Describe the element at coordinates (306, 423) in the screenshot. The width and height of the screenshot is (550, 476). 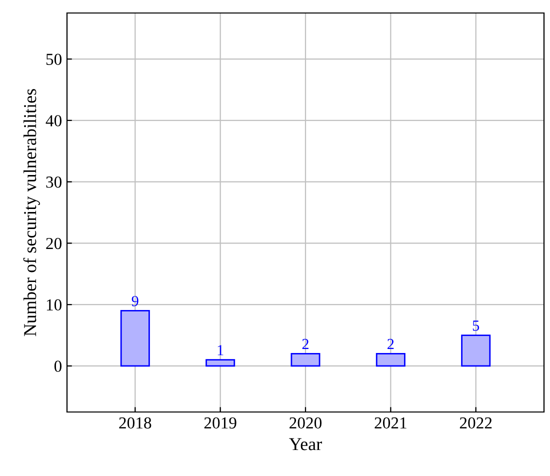
I see `x-tick-label: 2020` at that location.